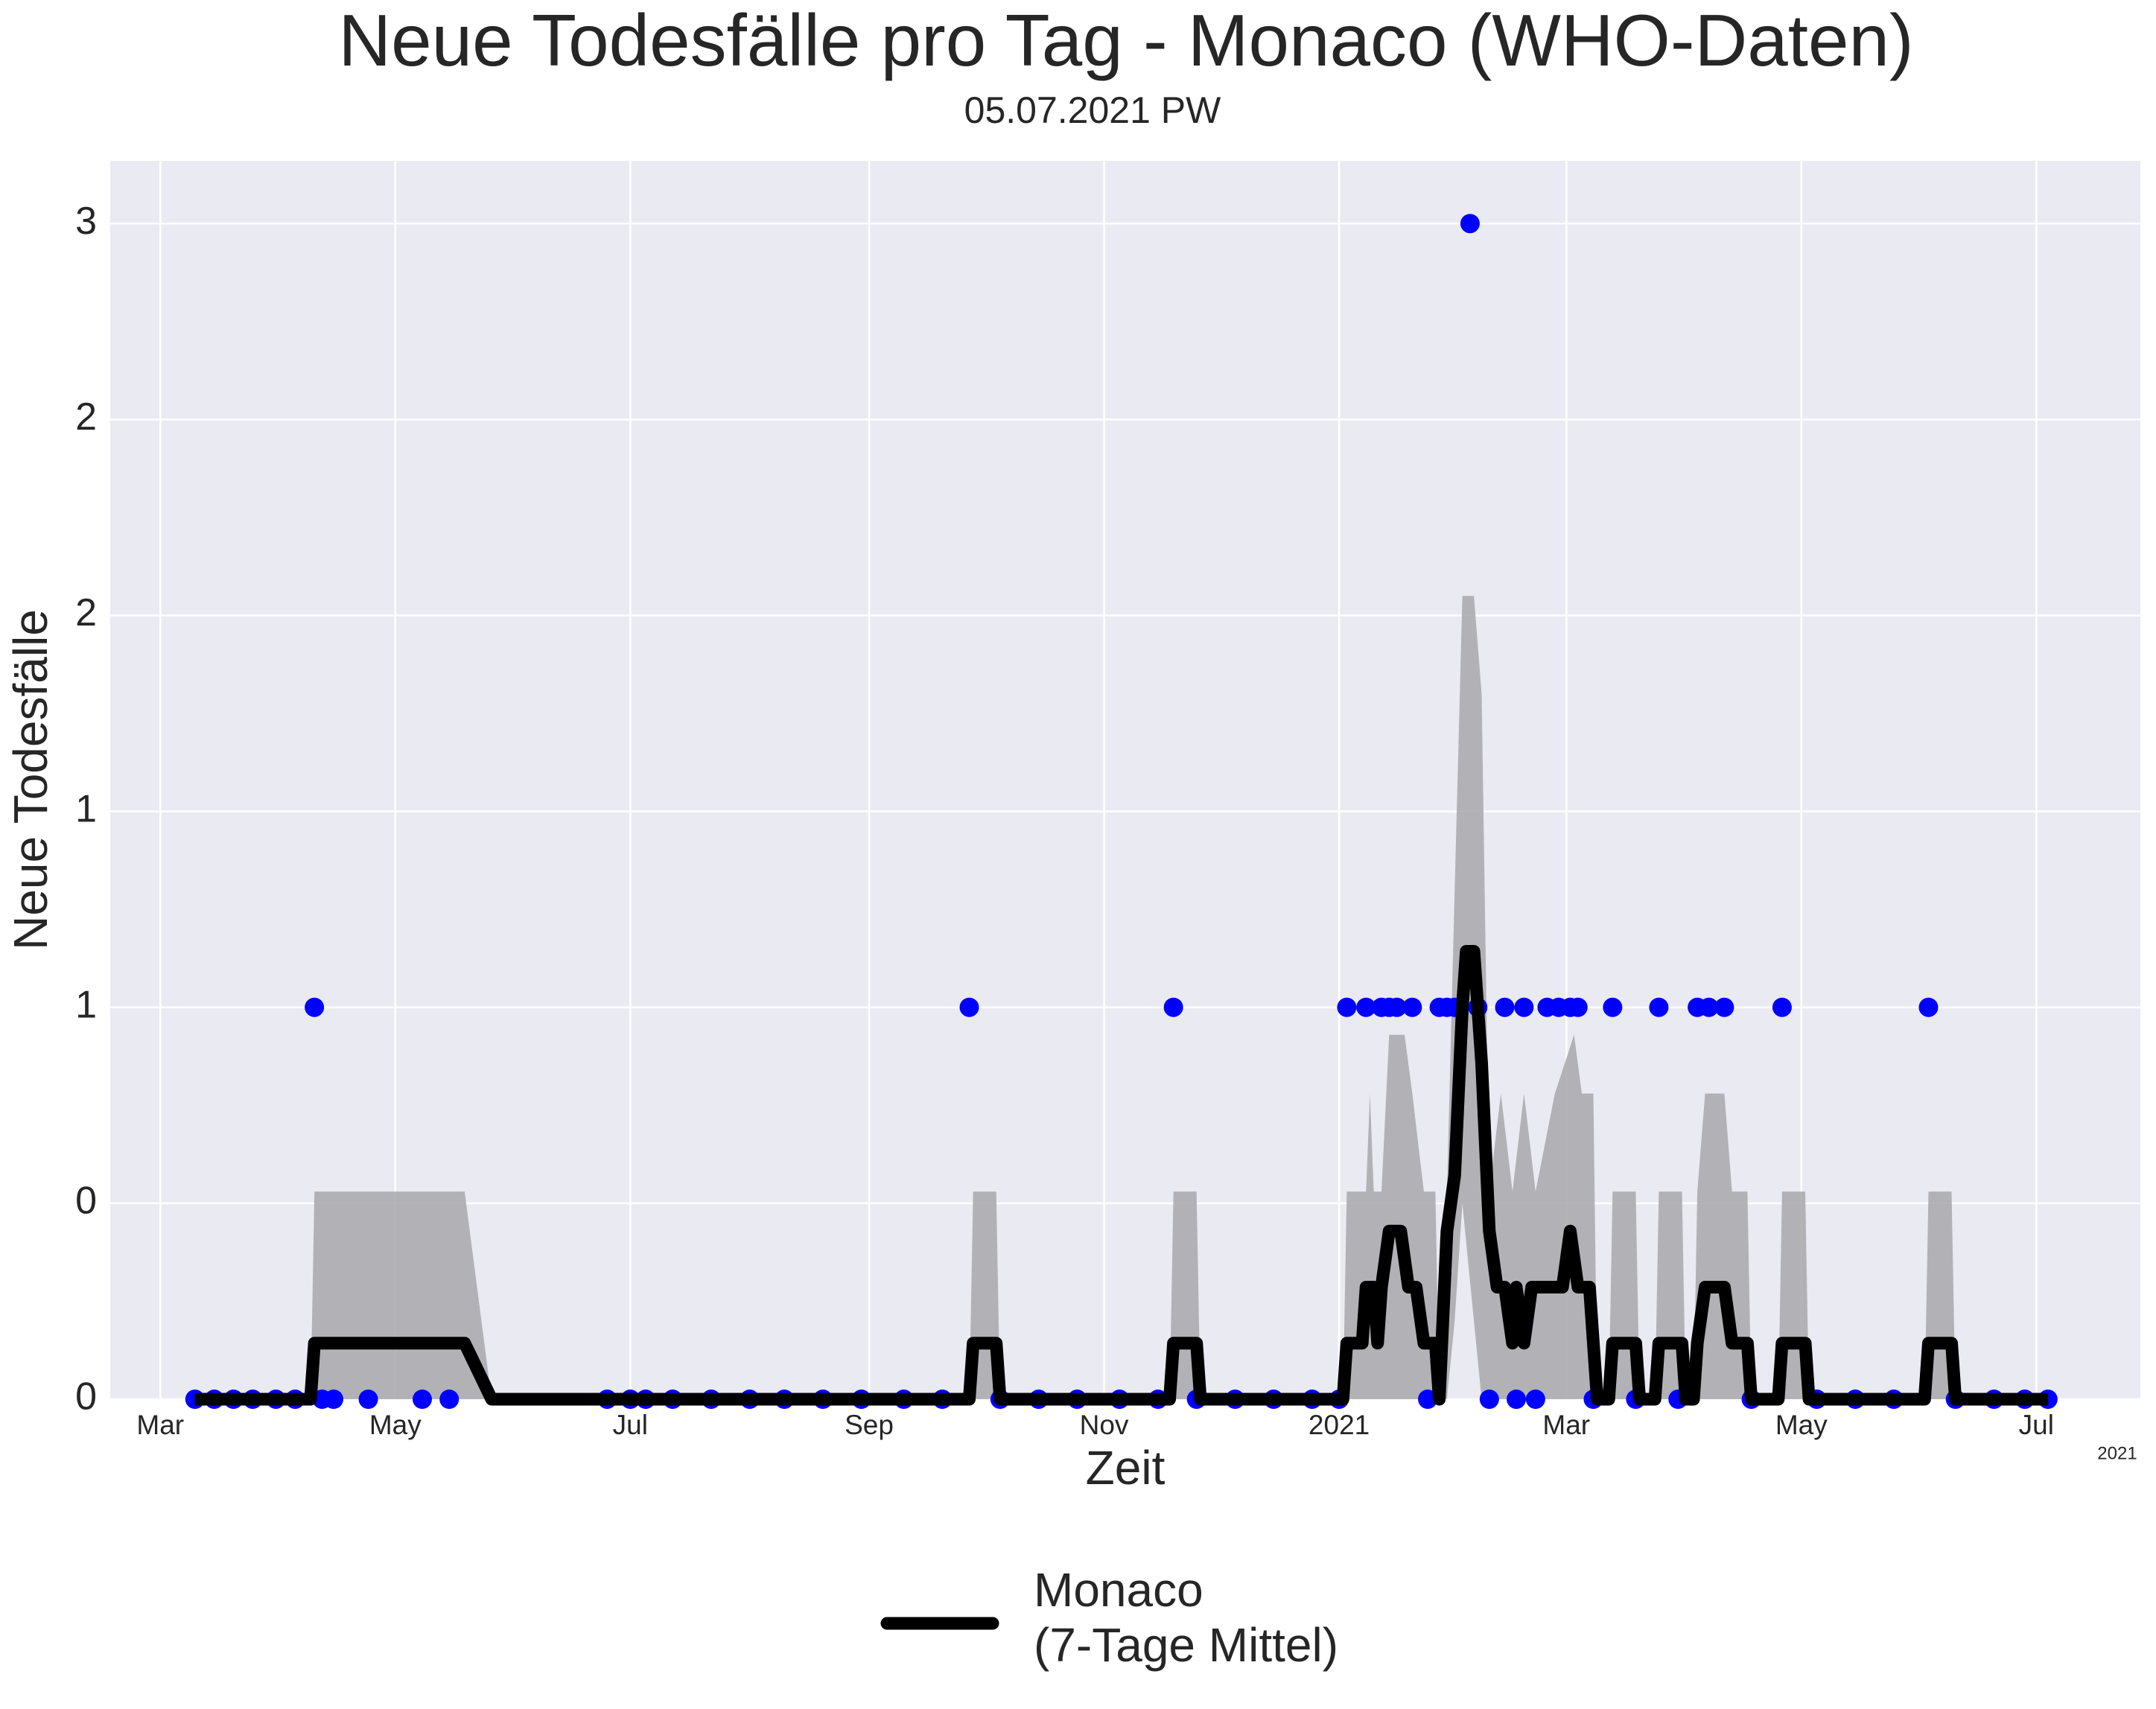 This screenshot has width=2156, height=1709. Describe the element at coordinates (1104, 1425) in the screenshot. I see `x-tick-label: Nov` at that location.